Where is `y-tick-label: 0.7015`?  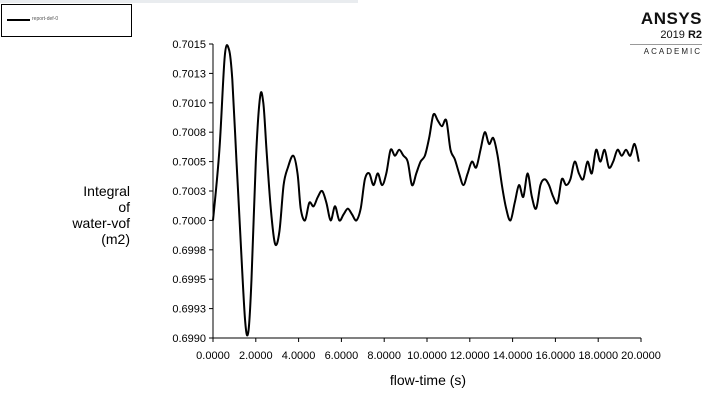
y-tick-label: 0.7015 is located at coordinates (189, 45).